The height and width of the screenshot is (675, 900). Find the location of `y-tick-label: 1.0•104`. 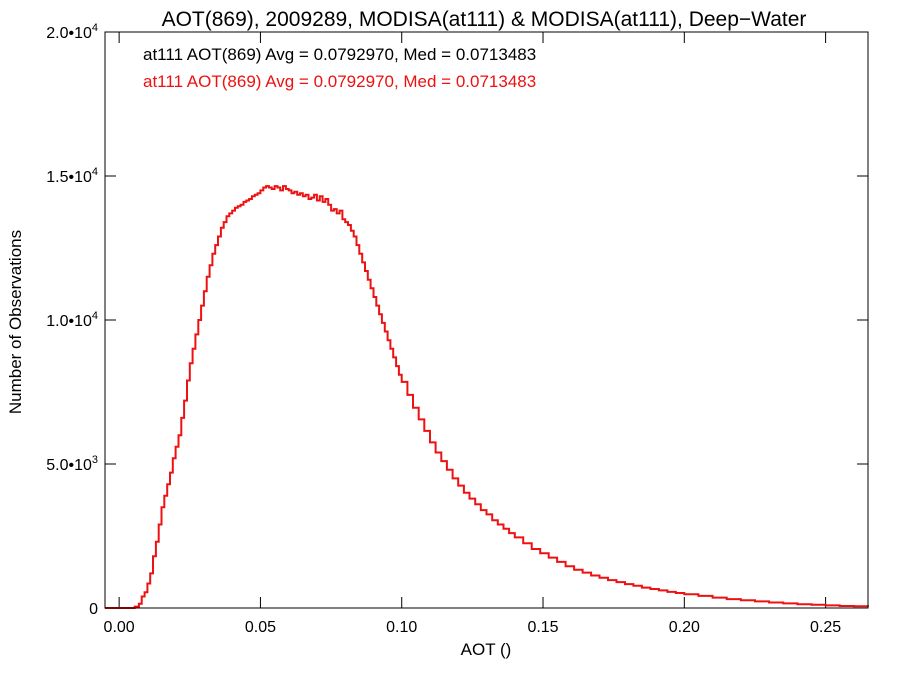

y-tick-label: 1.0•104 is located at coordinates (72, 320).